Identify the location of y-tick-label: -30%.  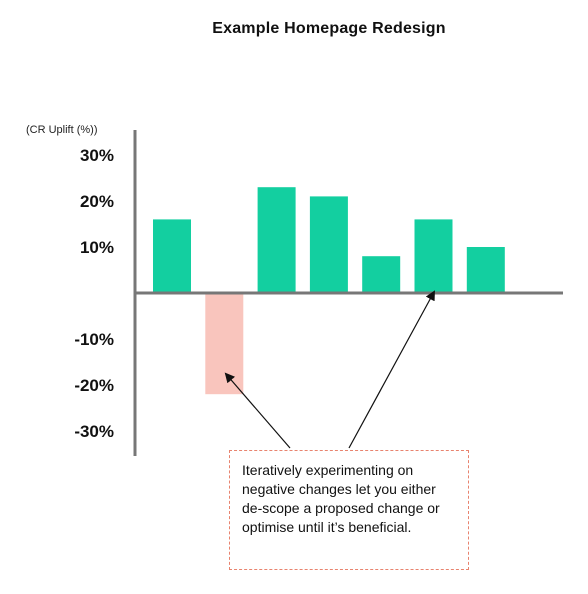
(94, 431).